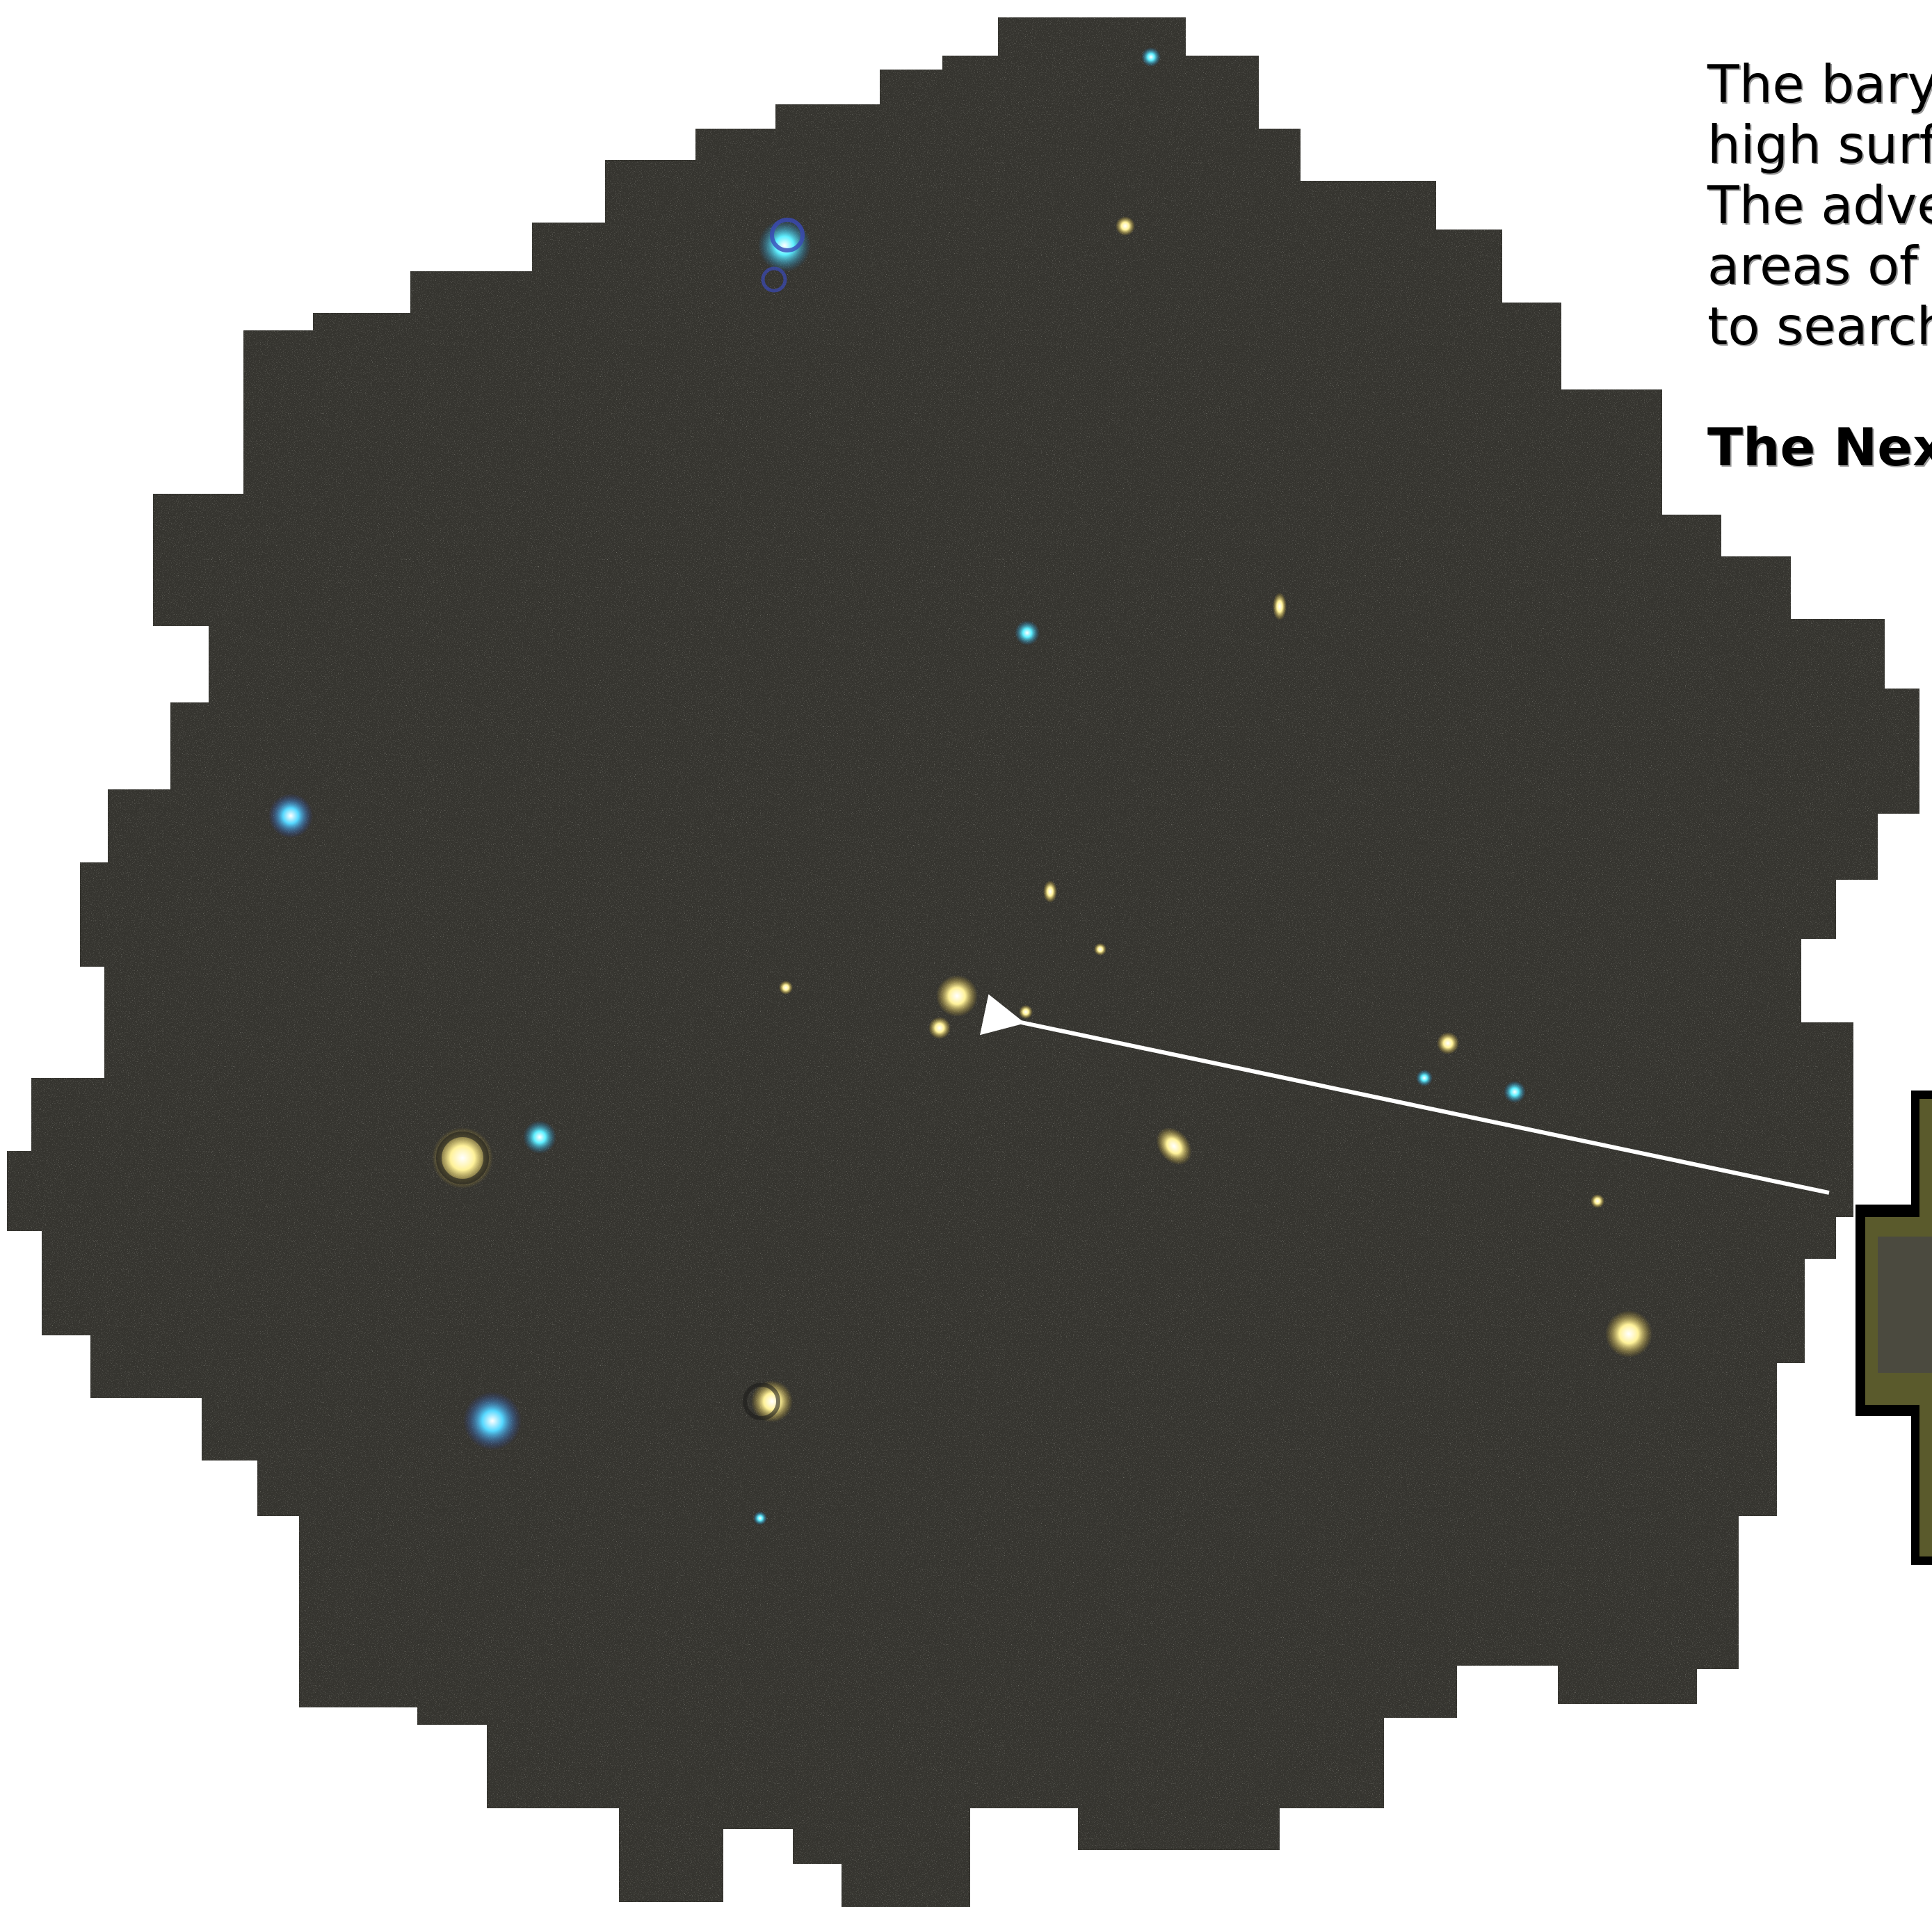 Image resolution: width=1932 pixels, height=1907 pixels. I want to click on caption-line: The adve, so click(1819, 205).